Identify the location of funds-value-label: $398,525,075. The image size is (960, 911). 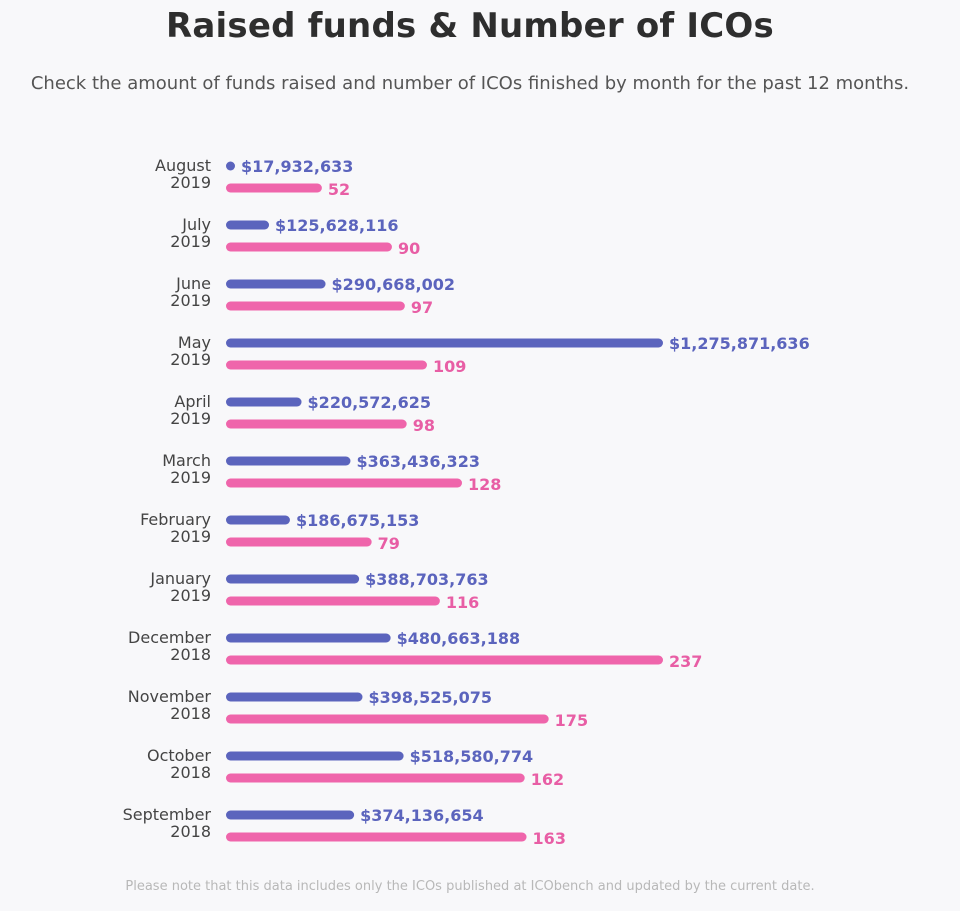
(429, 697).